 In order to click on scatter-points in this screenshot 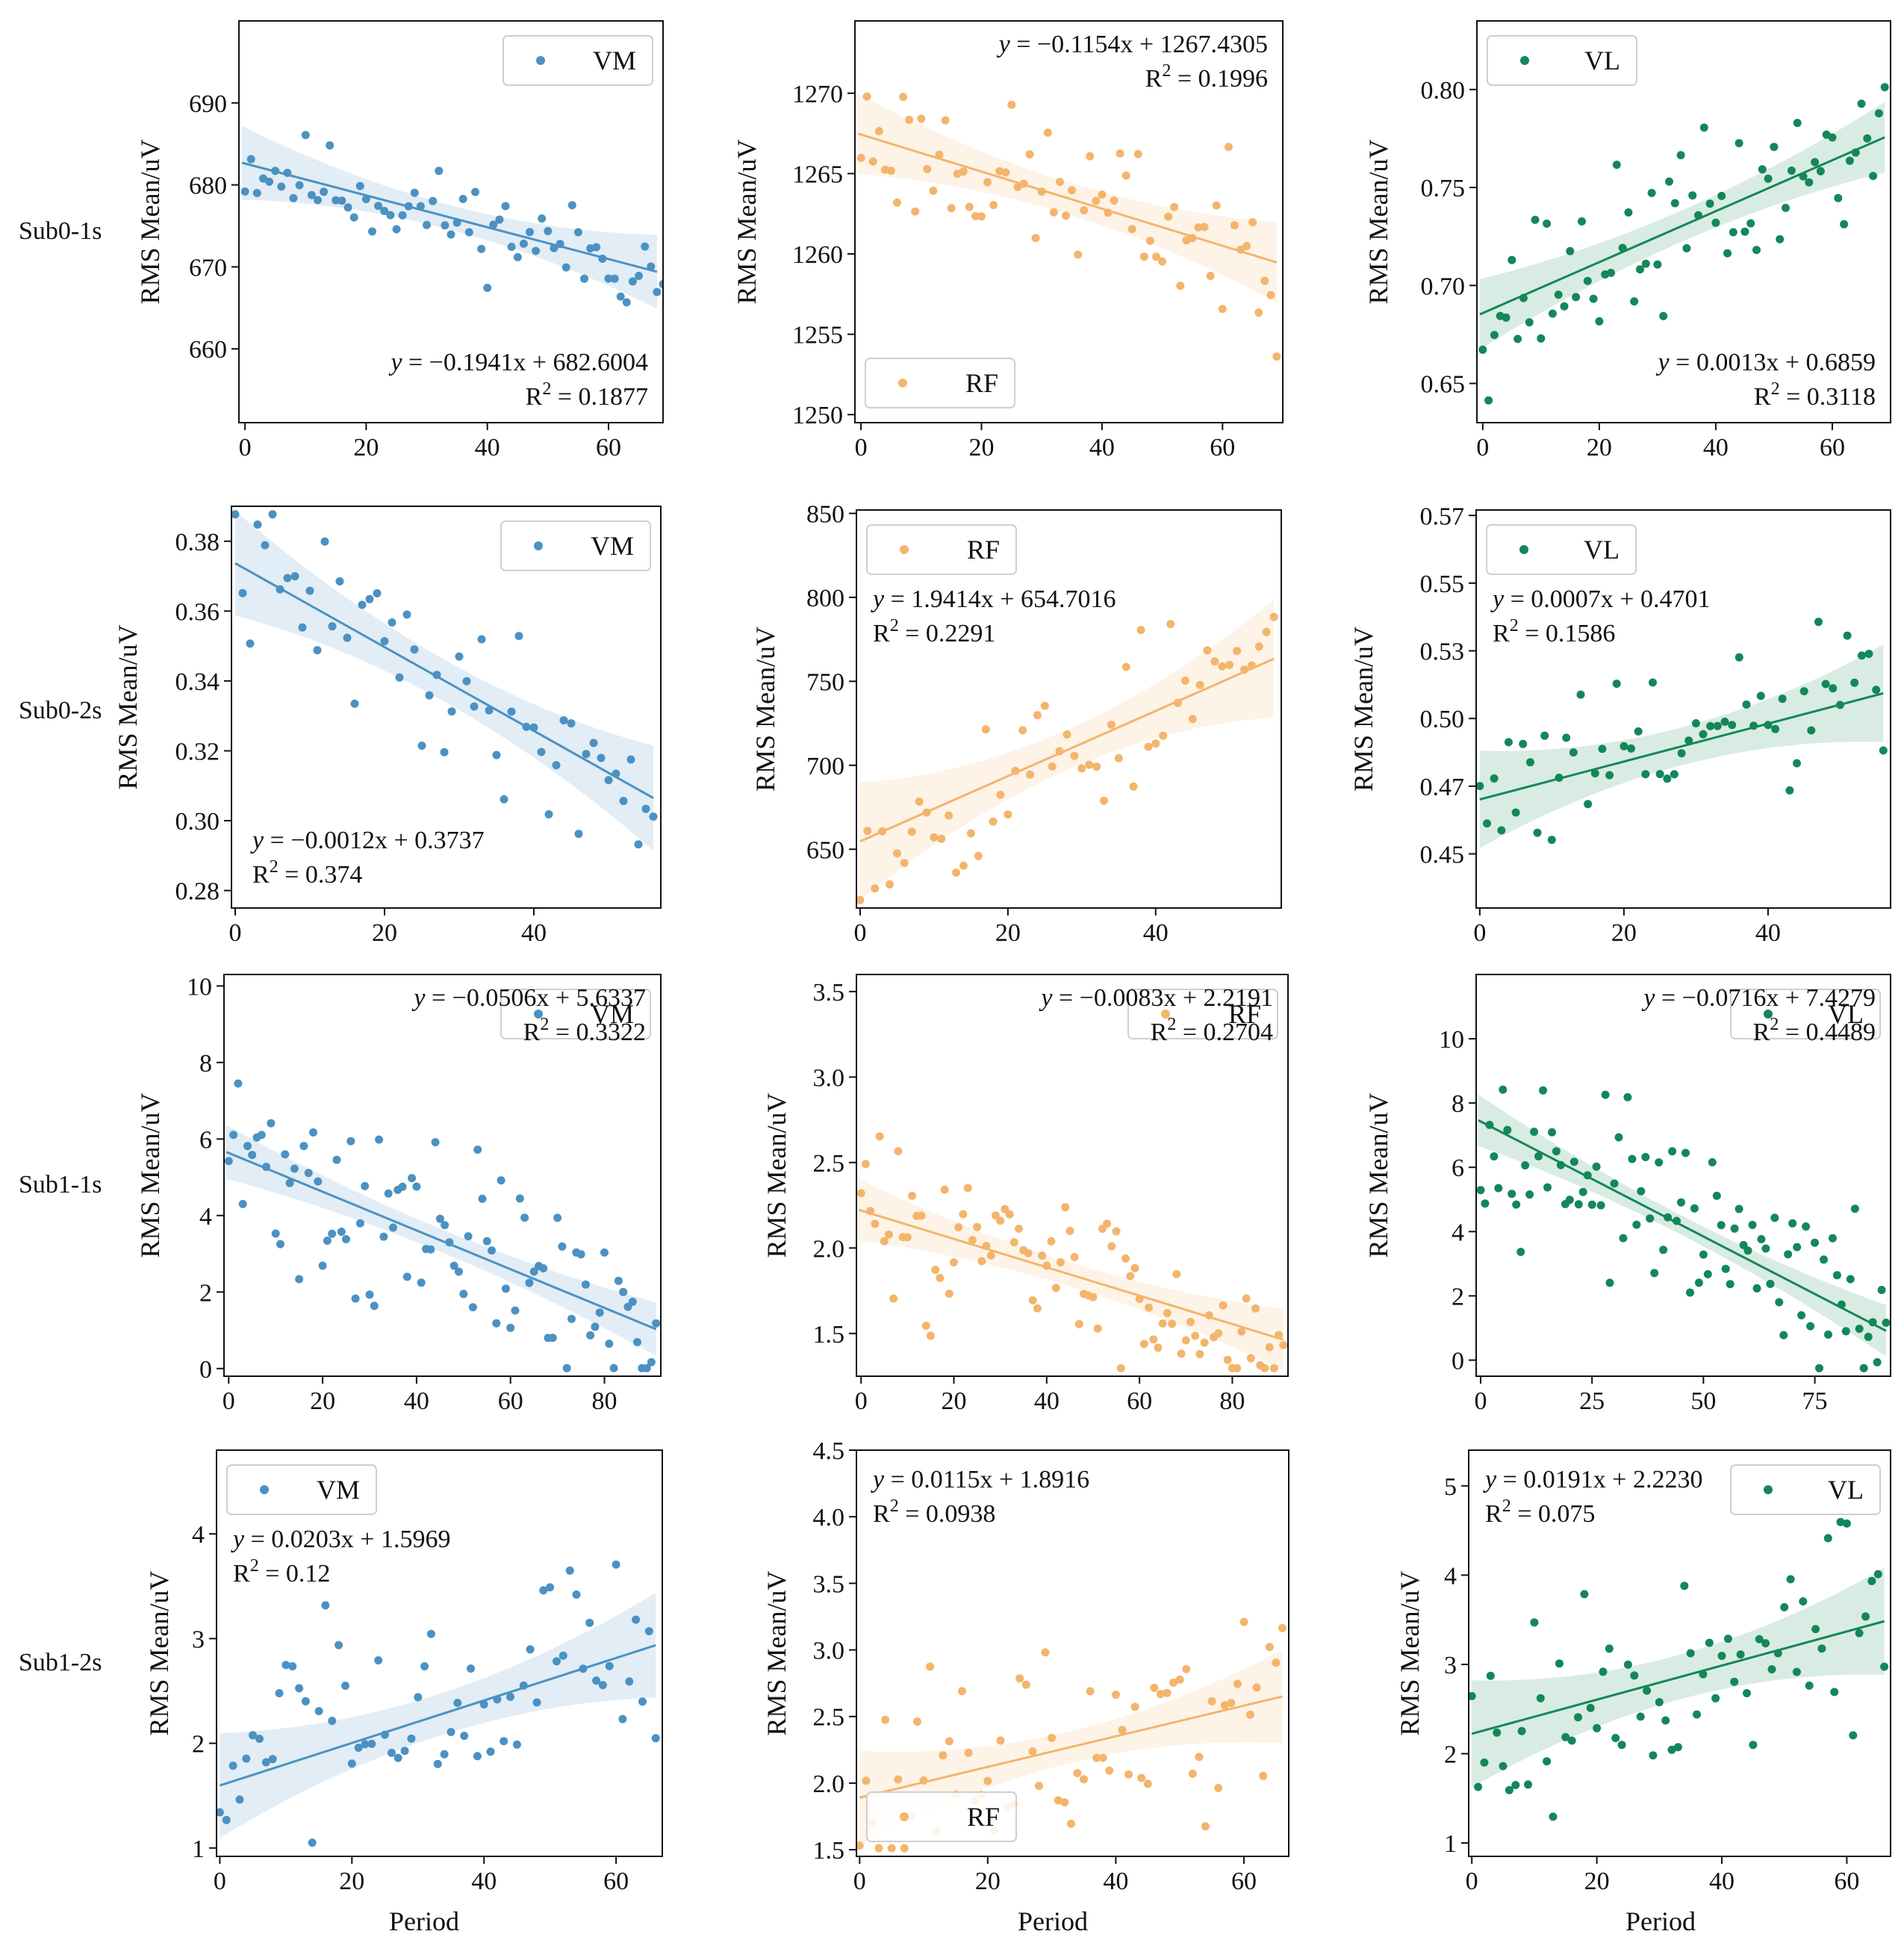, I will do `click(442, 1225)`.